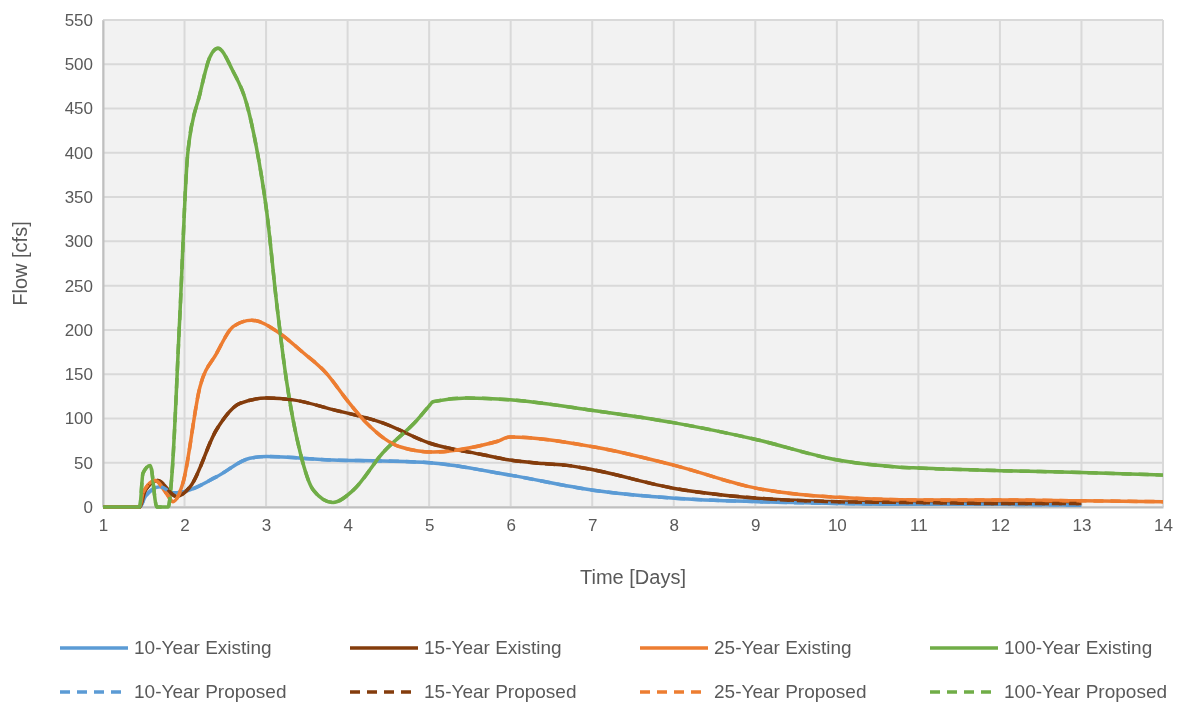  Describe the element at coordinates (266, 526) in the screenshot. I see `x-tick-label: 3` at that location.